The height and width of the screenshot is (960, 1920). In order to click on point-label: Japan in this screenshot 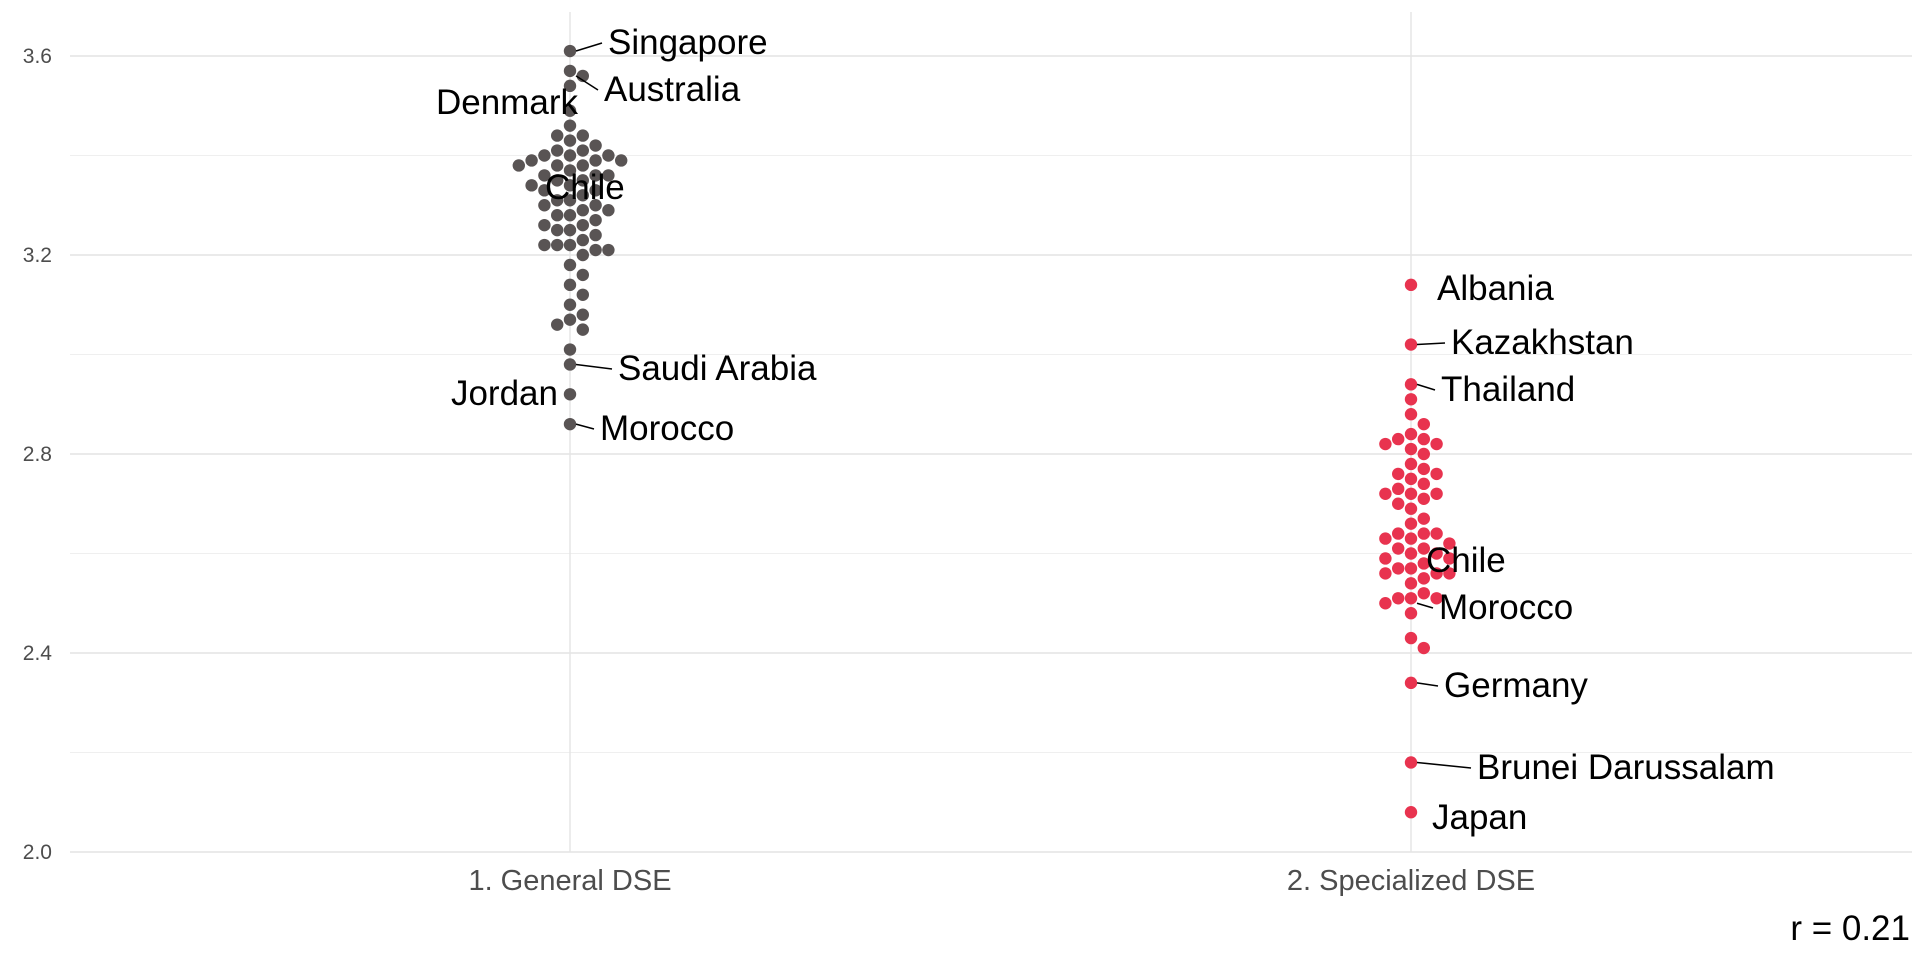, I will do `click(1479, 817)`.